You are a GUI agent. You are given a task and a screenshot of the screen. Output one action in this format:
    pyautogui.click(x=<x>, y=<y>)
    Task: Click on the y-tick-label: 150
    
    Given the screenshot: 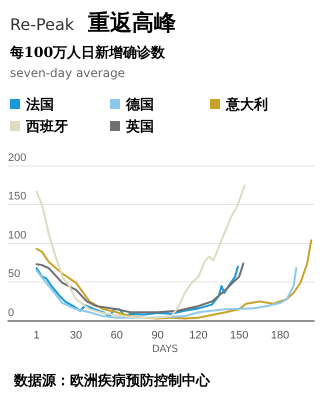 What is the action you would take?
    pyautogui.click(x=17, y=196)
    